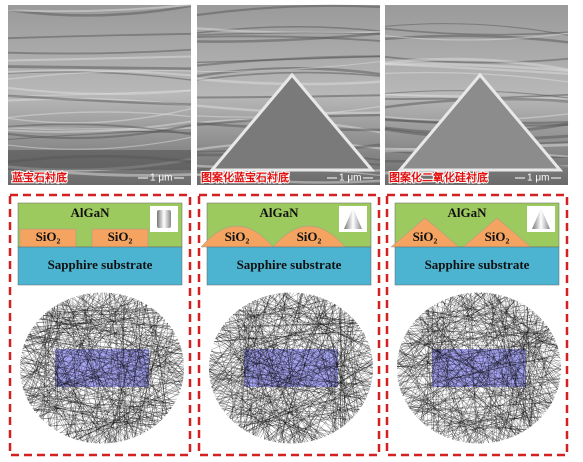 Image resolution: width=583 pixels, height=462 pixels. I want to click on sapphire-layer, so click(289, 266).